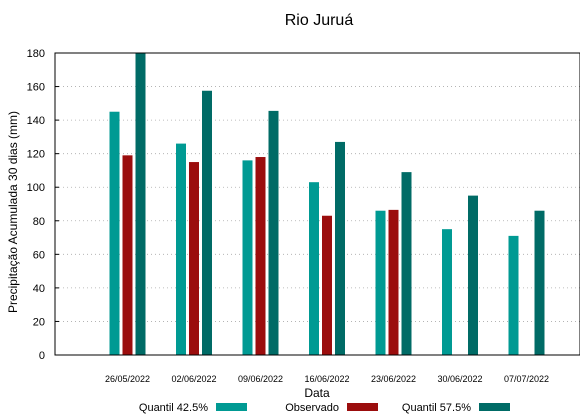  Describe the element at coordinates (317, 393) in the screenshot. I see `x-axis-label: Data` at that location.